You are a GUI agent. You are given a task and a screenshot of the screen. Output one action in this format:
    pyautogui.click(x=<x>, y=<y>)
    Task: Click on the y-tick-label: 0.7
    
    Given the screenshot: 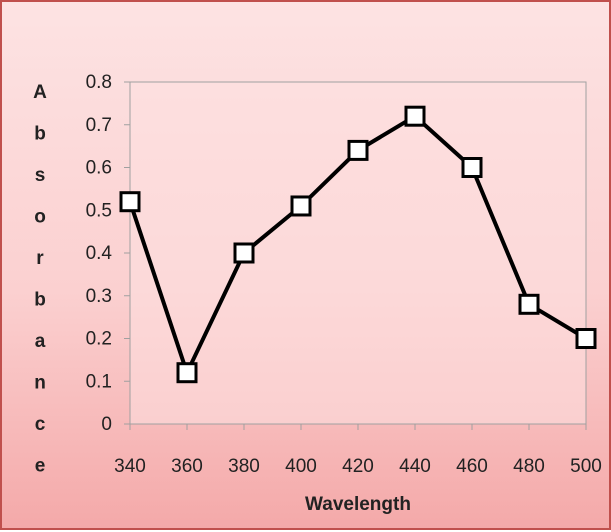 What is the action you would take?
    pyautogui.click(x=99, y=125)
    